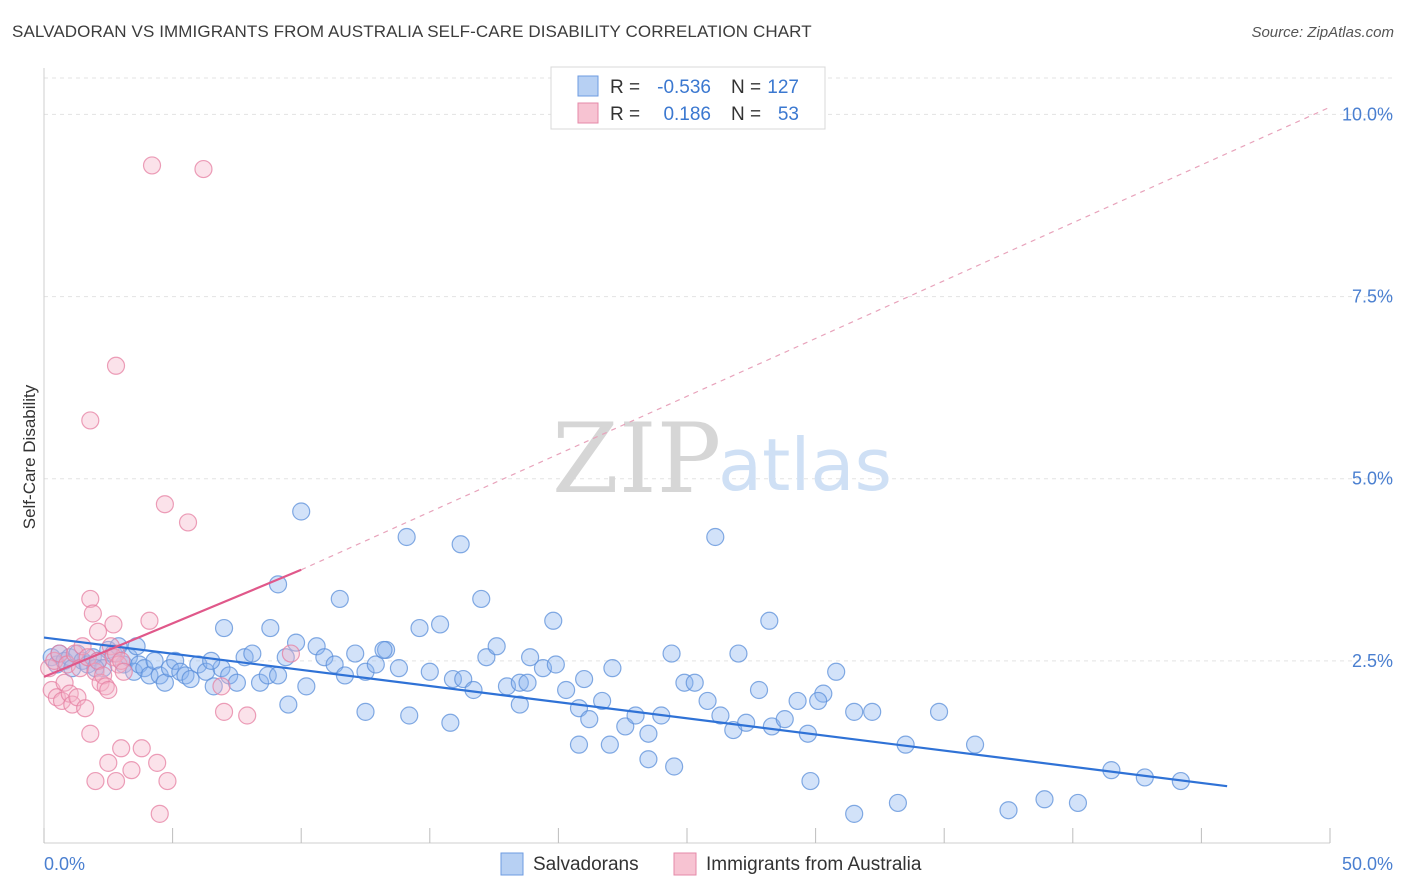  What do you see at coordinates (805, 465) in the screenshot?
I see `watermark-atlas: atlas` at bounding box center [805, 465].